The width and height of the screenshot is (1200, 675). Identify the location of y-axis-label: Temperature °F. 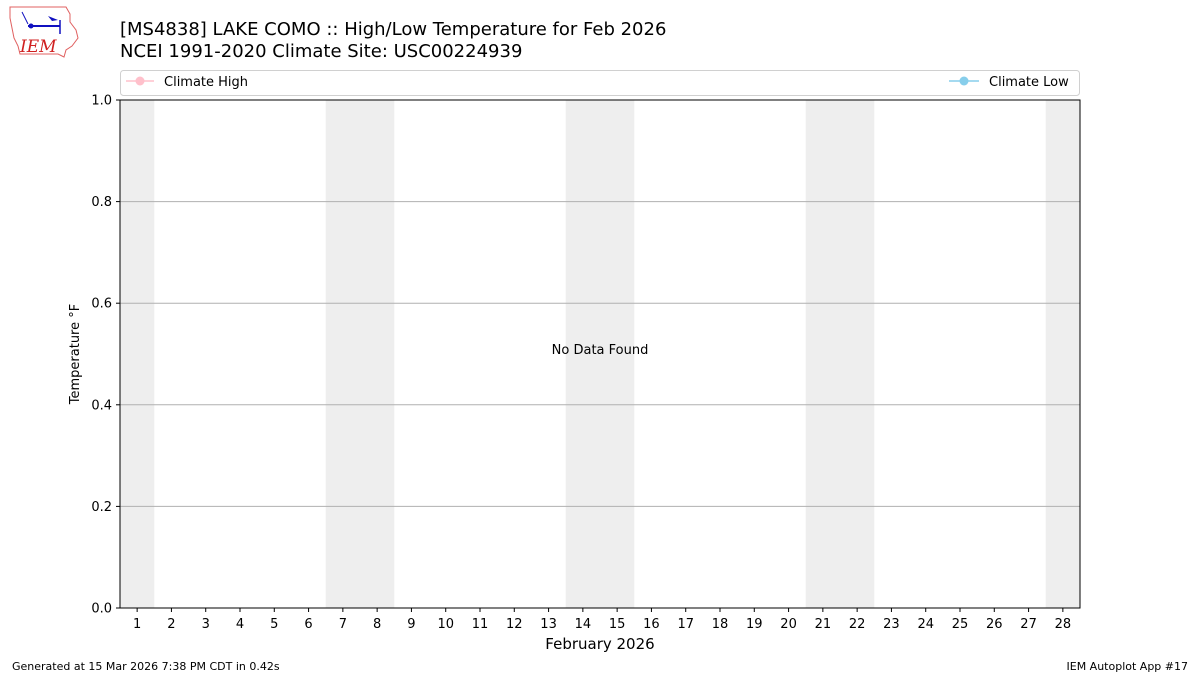
(75, 354).